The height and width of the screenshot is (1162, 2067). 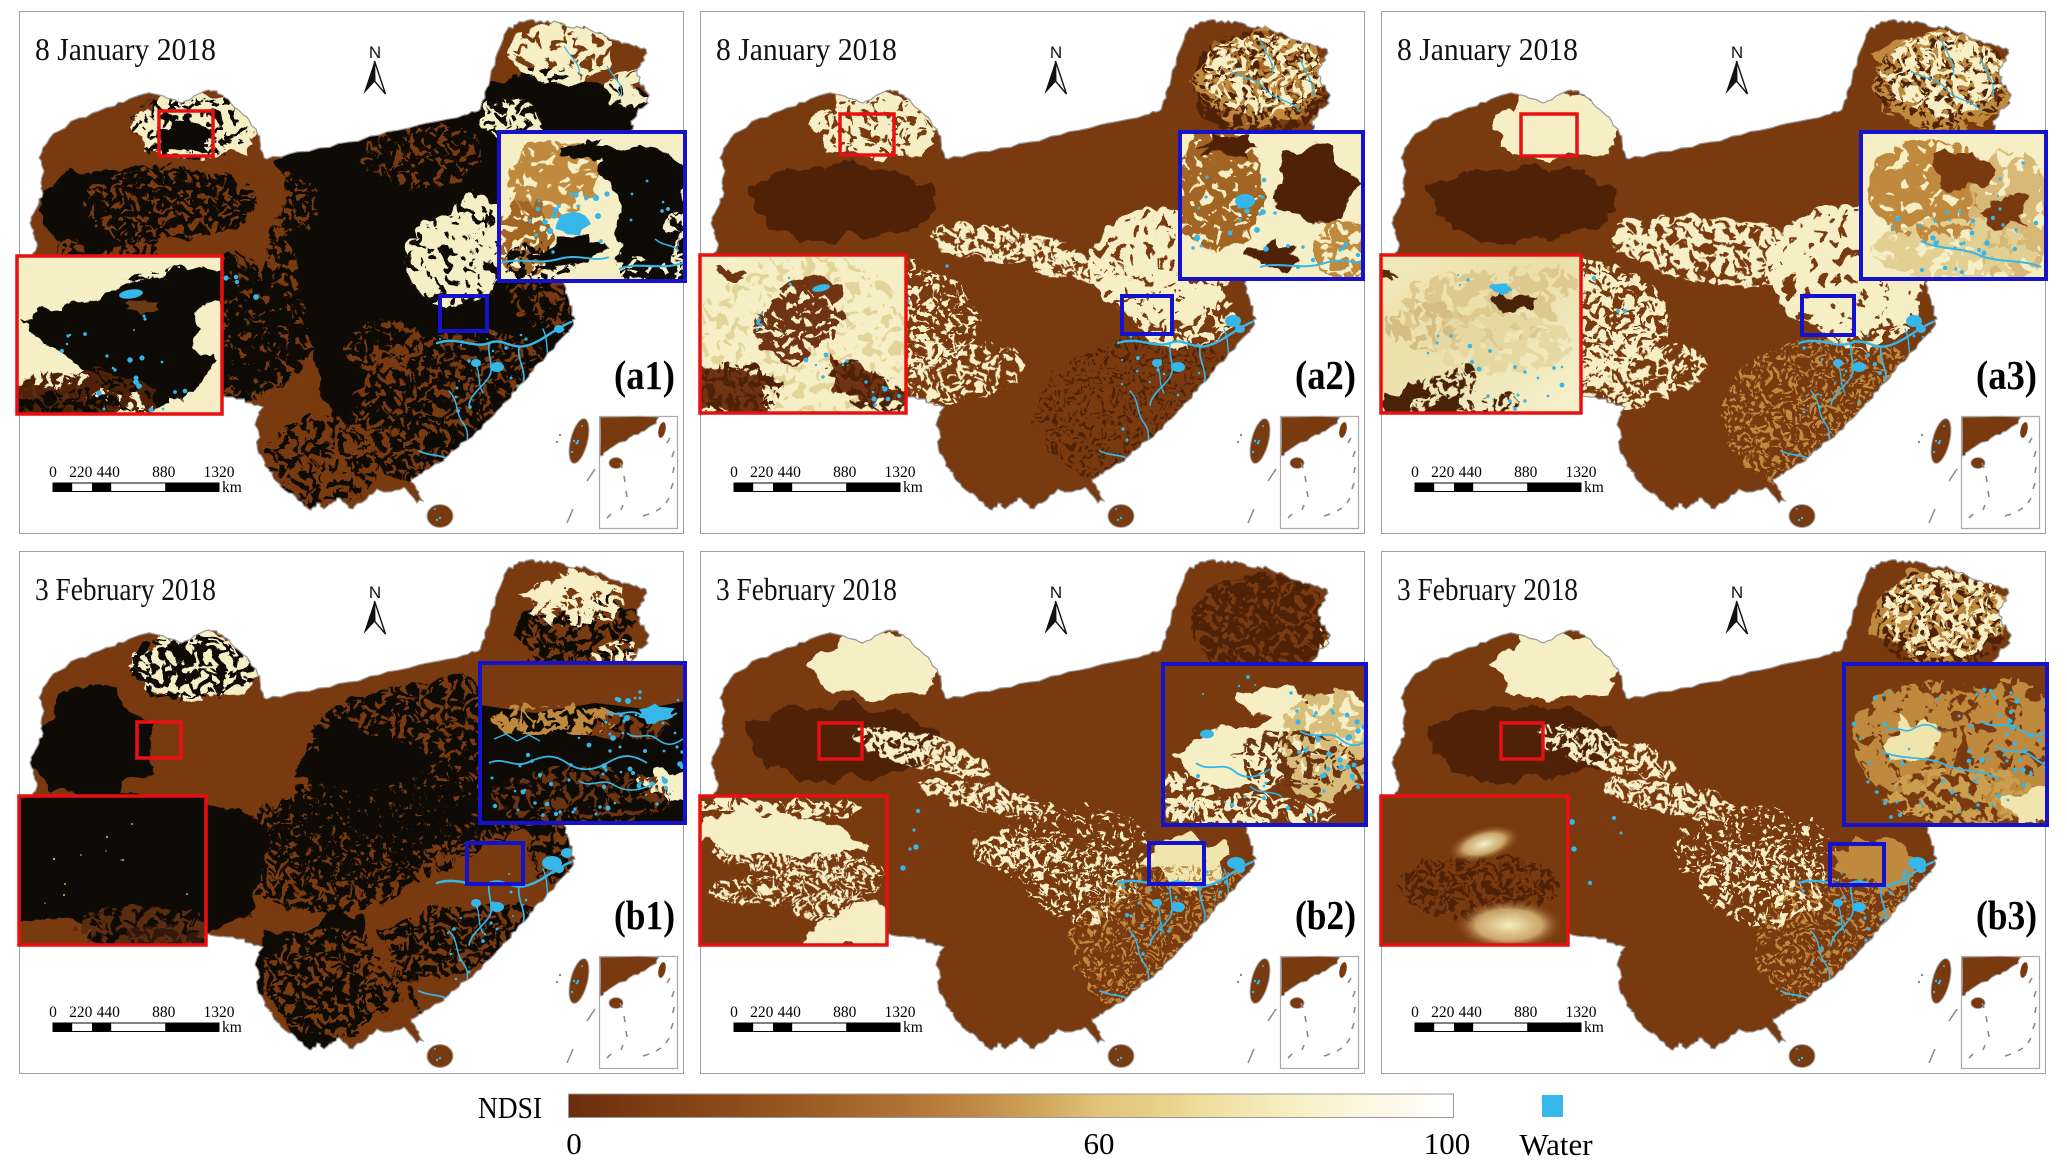 What do you see at coordinates (1325, 915) in the screenshot?
I see `svg-text: (b2)` at bounding box center [1325, 915].